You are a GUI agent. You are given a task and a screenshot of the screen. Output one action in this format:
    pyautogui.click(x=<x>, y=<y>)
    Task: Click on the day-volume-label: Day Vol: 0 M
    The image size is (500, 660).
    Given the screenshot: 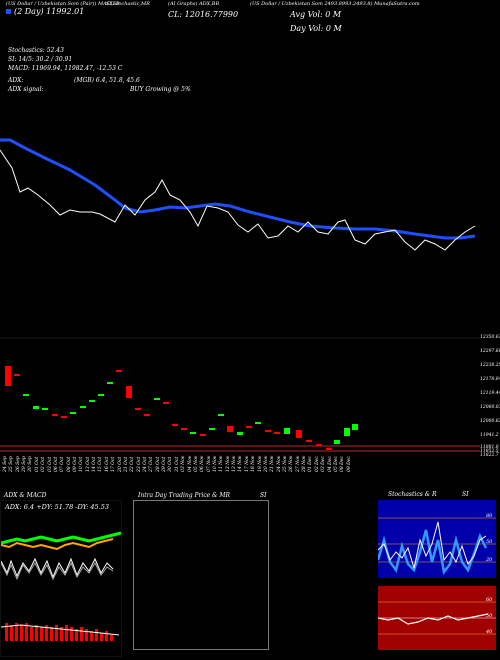 What is the action you would take?
    pyautogui.click(x=316, y=28)
    